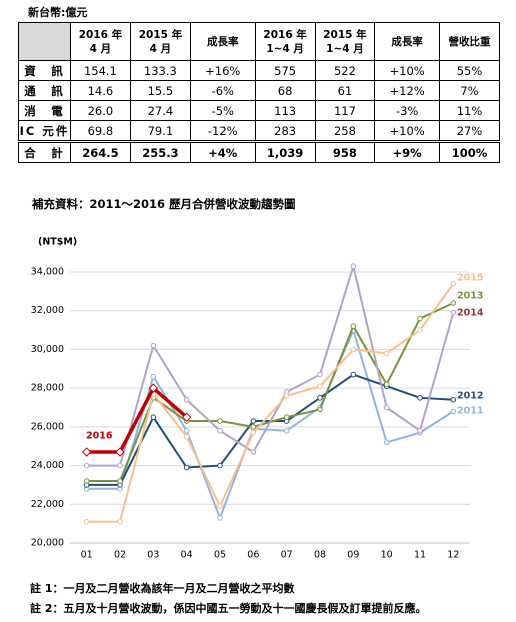 The image size is (516, 622). Describe the element at coordinates (44, 110) in the screenshot. I see `table-cell: 消 電` at that location.